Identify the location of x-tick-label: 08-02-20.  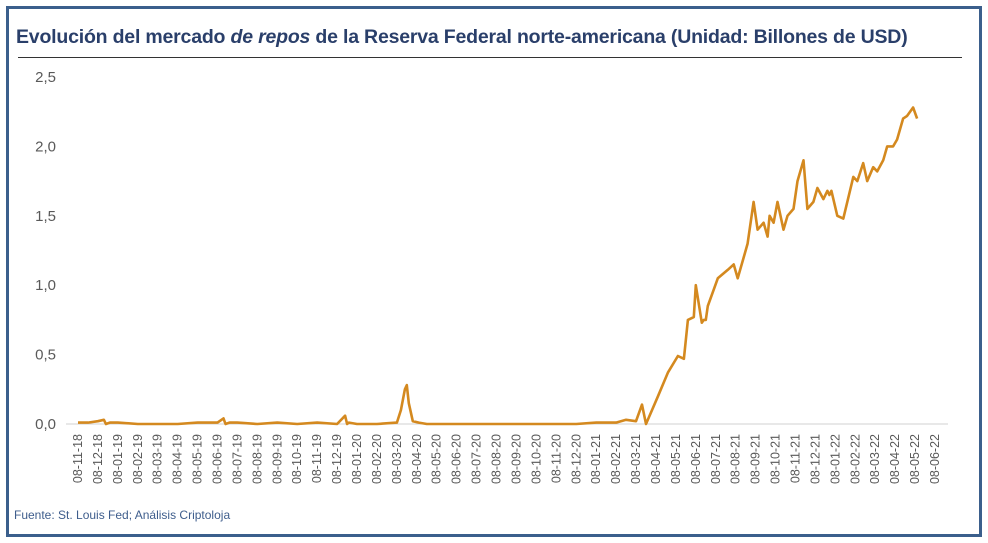
(377, 459).